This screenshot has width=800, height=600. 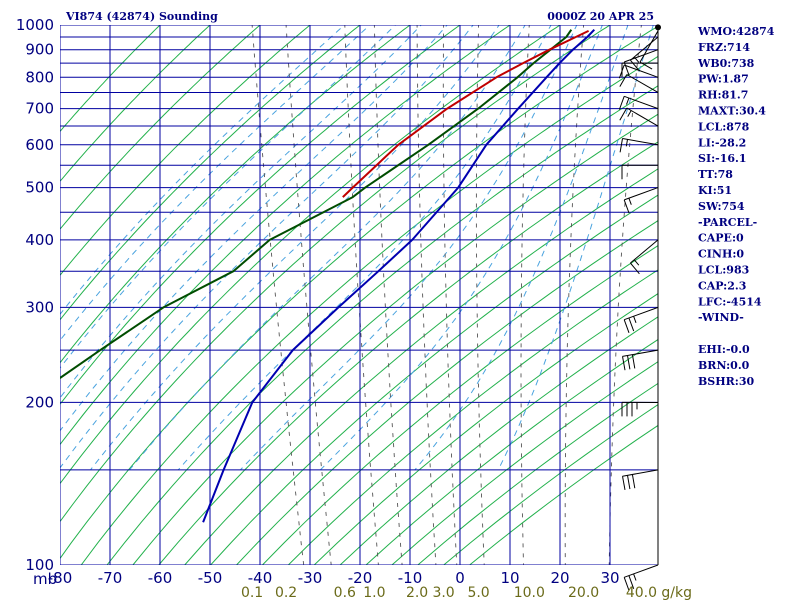 I want to click on wind-barb-column, so click(x=639, y=307).